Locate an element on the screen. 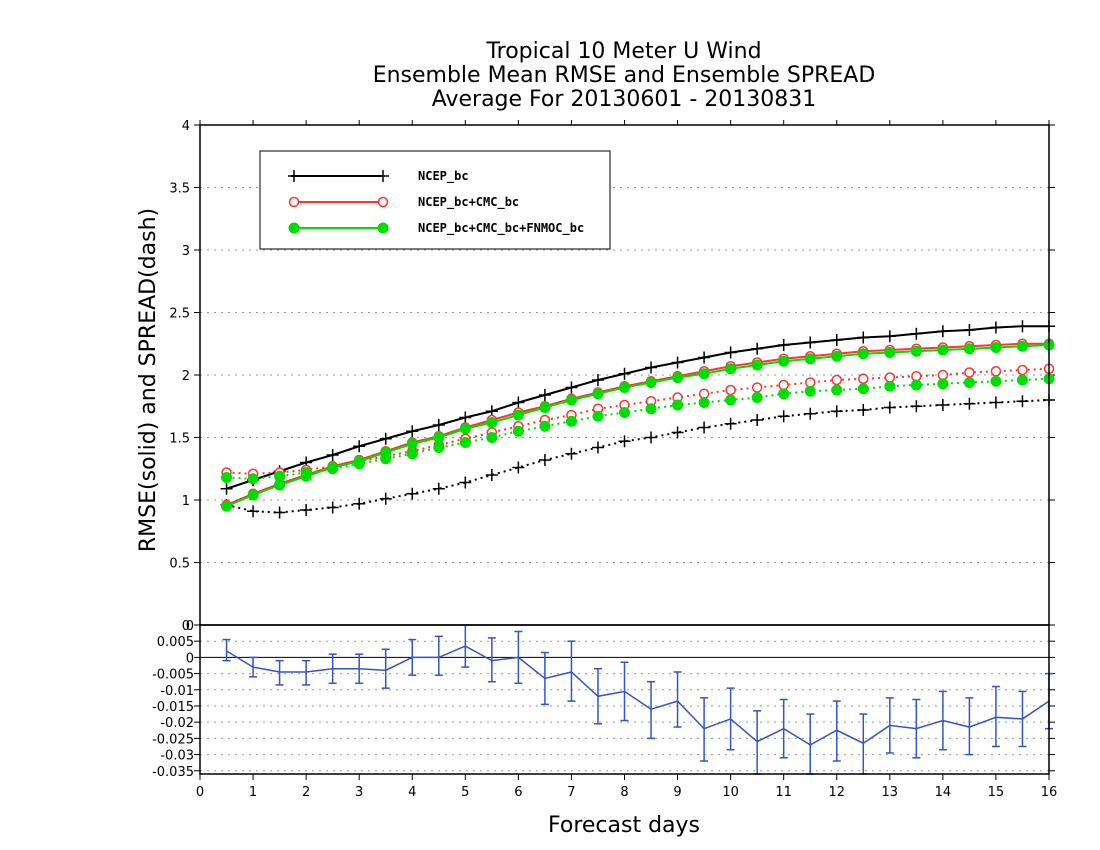 Image resolution: width=1100 pixels, height=850 pixels. legend-label: NCEP_bc+CMC_bc is located at coordinates (468, 202).